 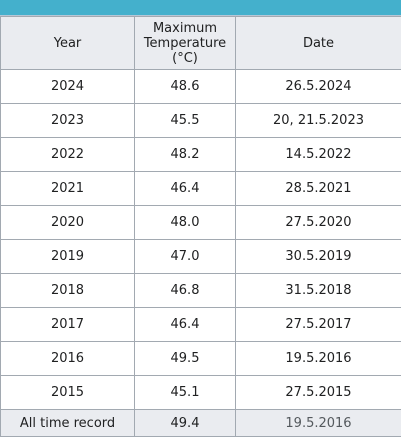 I want to click on header-temp-line3: (°C), so click(x=185, y=58).